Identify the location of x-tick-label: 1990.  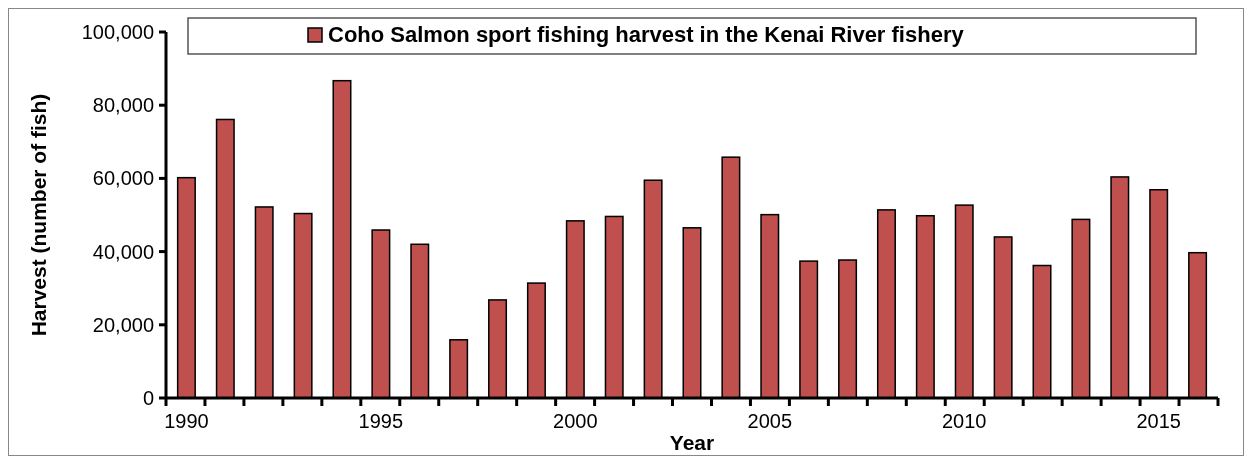
(186, 421).